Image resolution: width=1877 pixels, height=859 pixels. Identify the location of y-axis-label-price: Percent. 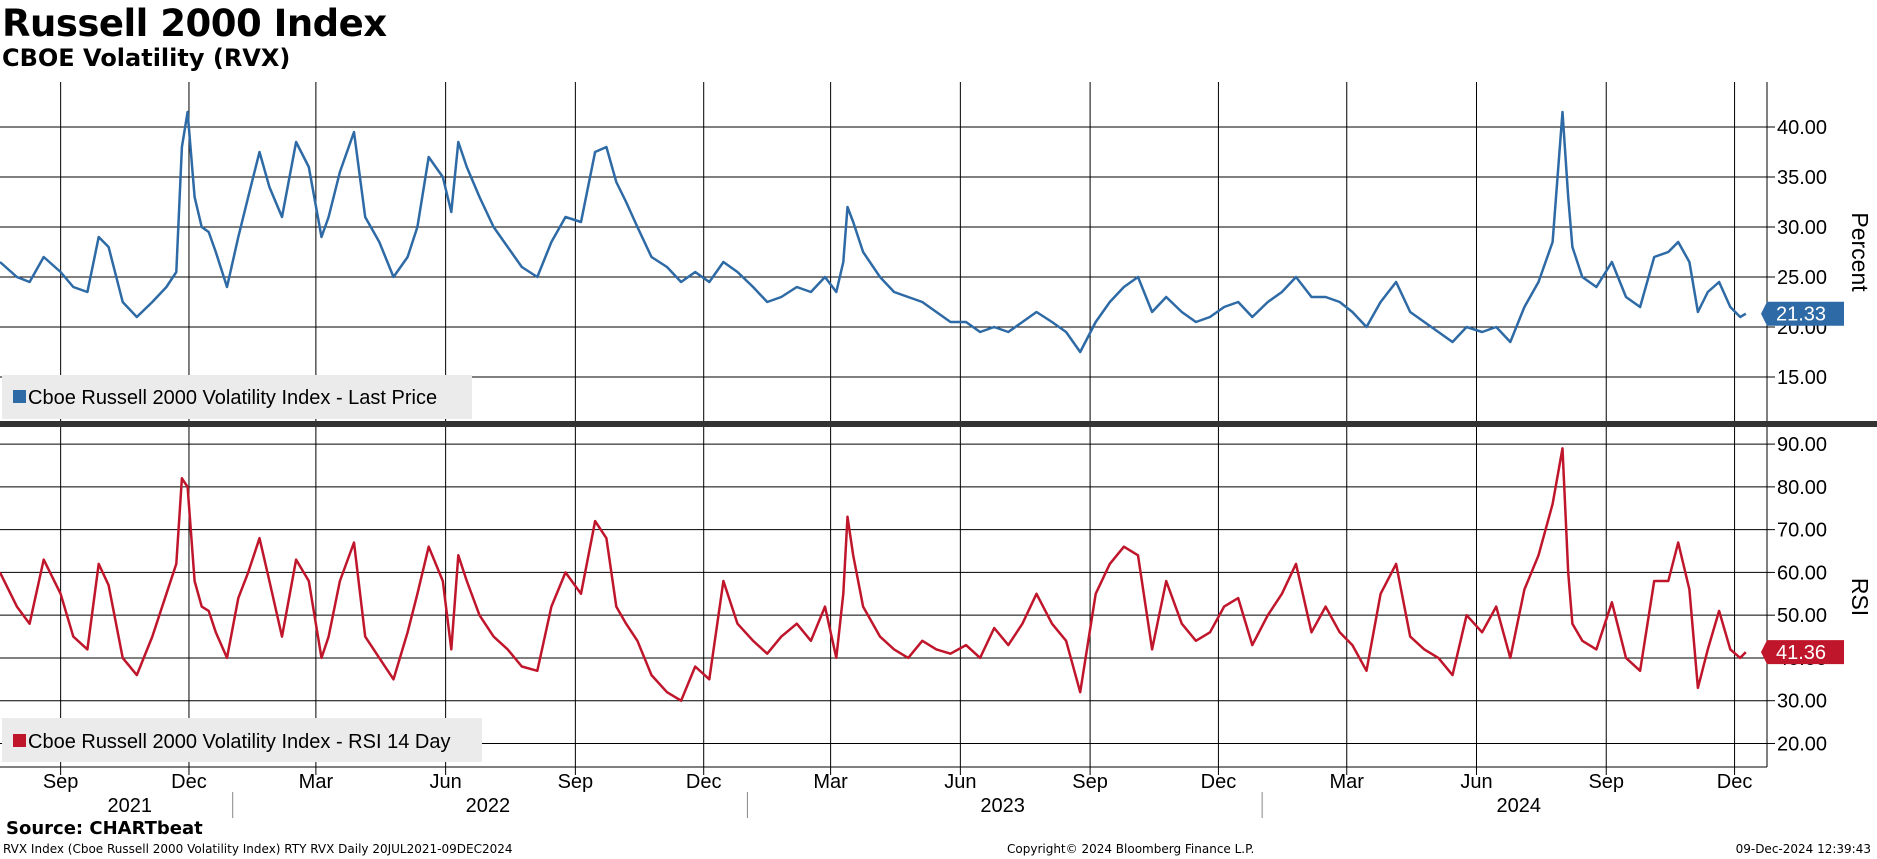
(1860, 252).